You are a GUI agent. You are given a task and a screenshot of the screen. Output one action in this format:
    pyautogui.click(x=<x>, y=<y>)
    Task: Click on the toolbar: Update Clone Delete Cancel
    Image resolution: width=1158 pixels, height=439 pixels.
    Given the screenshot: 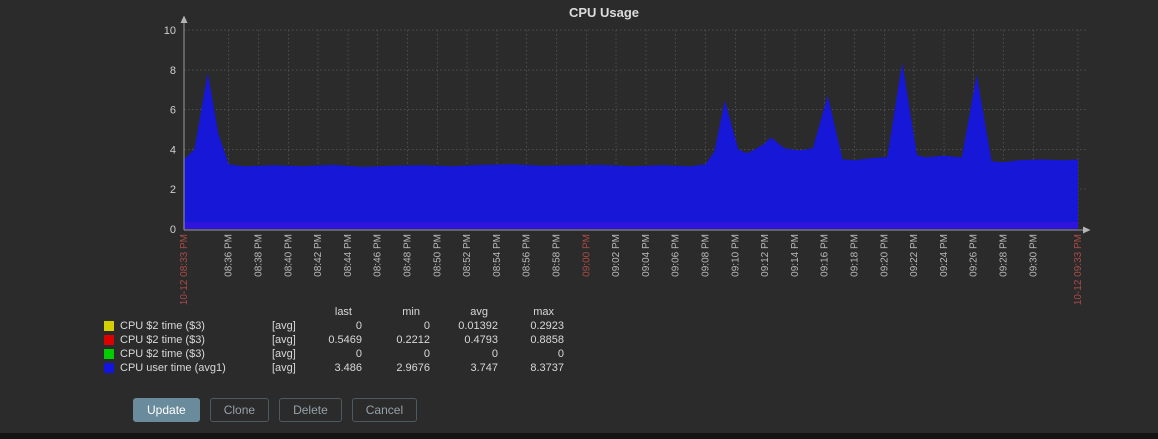 What is the action you would take?
    pyautogui.click(x=275, y=410)
    